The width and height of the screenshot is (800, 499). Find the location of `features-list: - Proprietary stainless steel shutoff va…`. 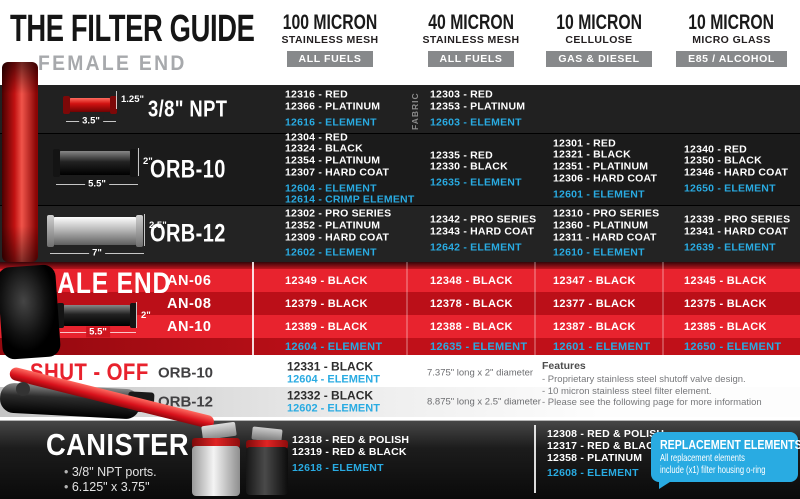

features-list: - Proprietary stainless steel shutoff va… is located at coordinates (652, 391).